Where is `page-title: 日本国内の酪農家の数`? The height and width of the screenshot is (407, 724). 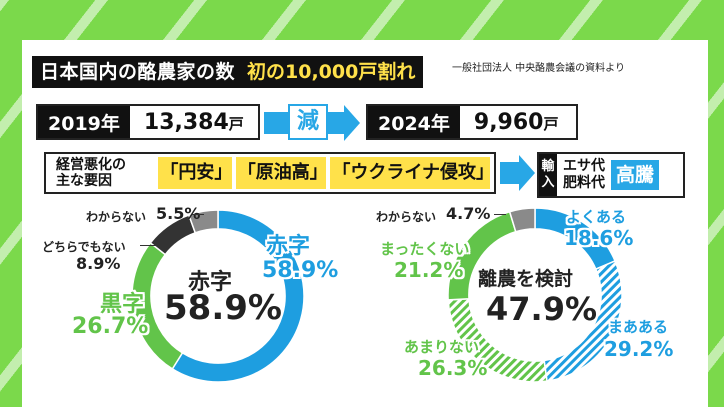
page-title: 日本国内の酪農家の数 is located at coordinates (138, 72).